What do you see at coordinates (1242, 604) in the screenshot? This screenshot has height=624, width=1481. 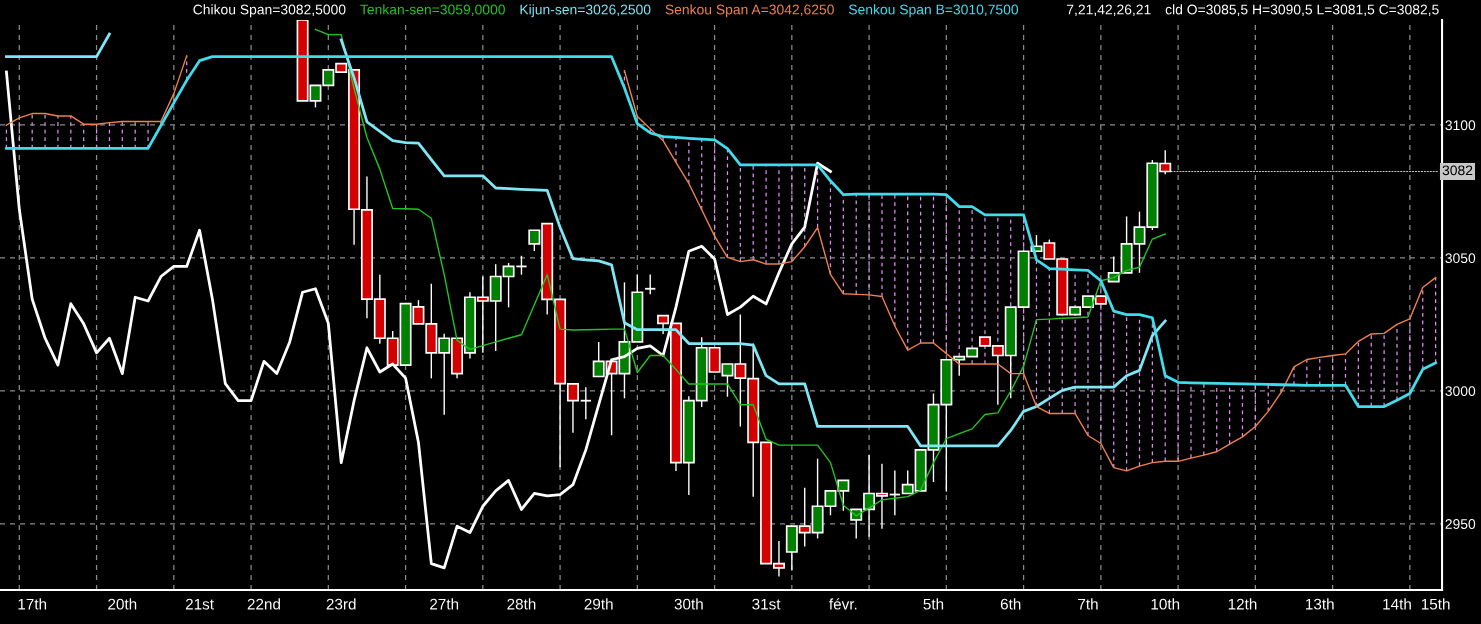 I see `x-tick-label: 12th` at bounding box center [1242, 604].